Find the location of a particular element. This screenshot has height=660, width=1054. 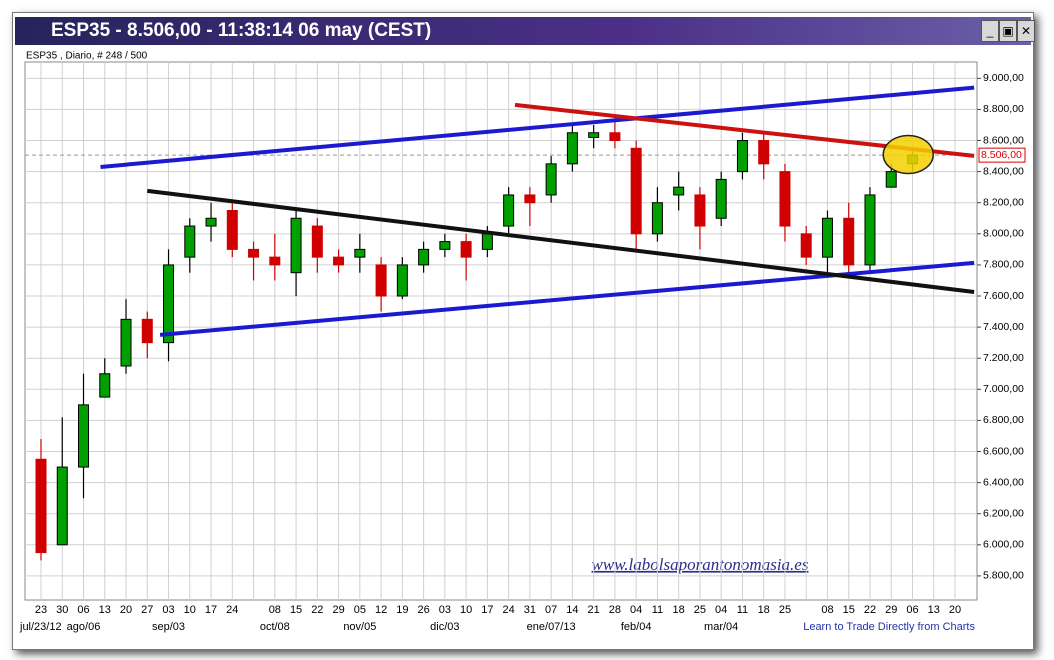

y-tick-label: 5.800,00 is located at coordinates (1003, 576).